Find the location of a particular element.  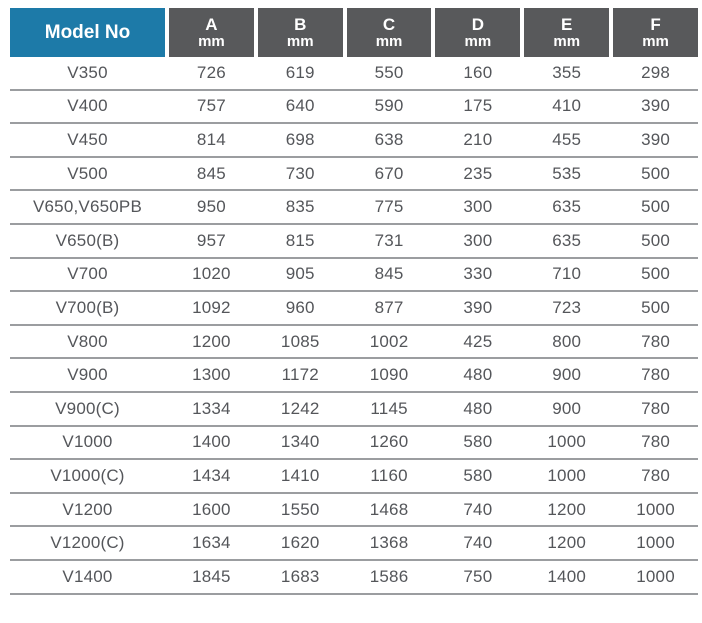

dim-letter: B is located at coordinates (300, 24).